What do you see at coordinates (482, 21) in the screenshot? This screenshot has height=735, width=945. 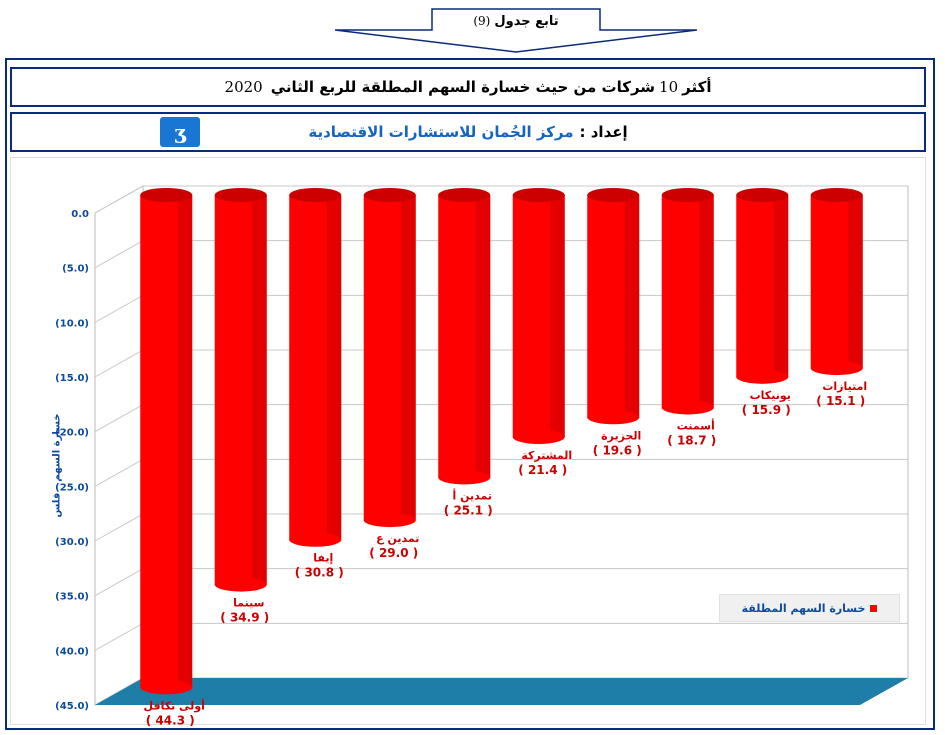 I see `header-badge-number: (9)` at bounding box center [482, 21].